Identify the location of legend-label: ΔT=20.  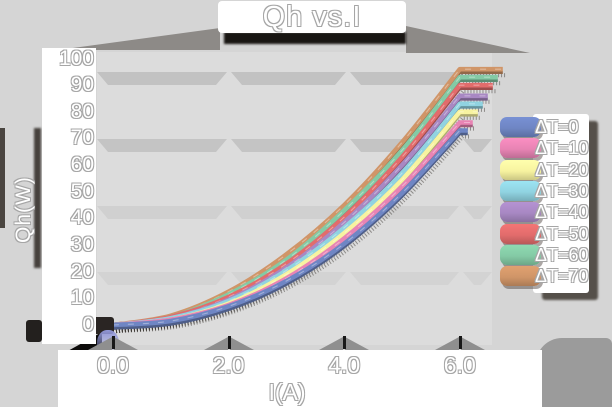
(562, 169).